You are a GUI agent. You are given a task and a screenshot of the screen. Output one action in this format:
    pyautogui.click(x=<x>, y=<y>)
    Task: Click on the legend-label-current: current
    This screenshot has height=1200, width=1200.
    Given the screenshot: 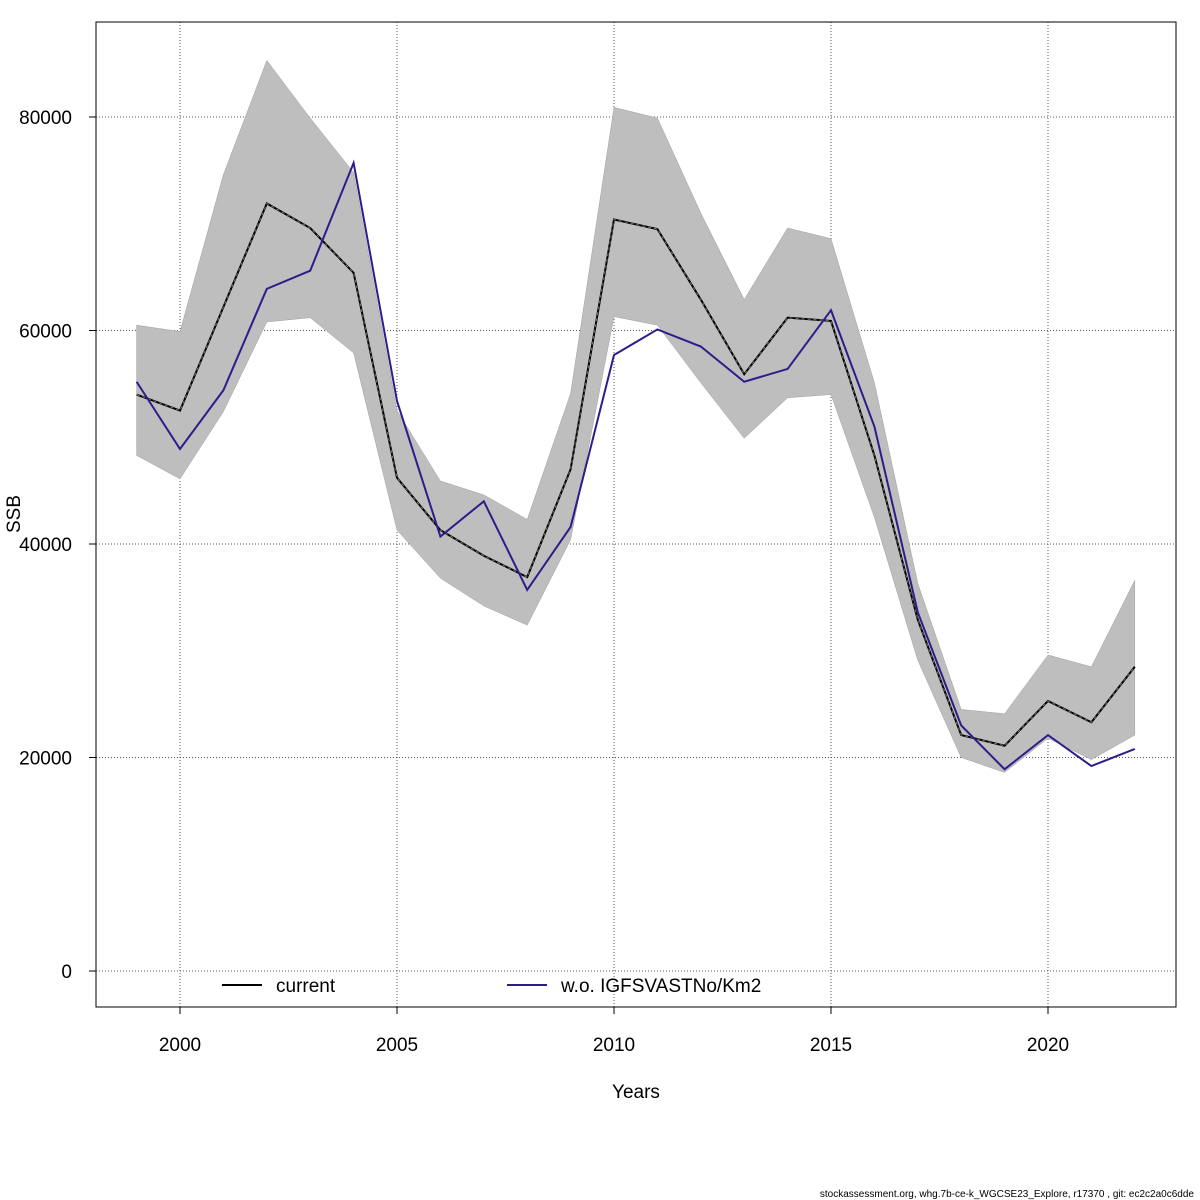 What is the action you would take?
    pyautogui.click(x=306, y=986)
    